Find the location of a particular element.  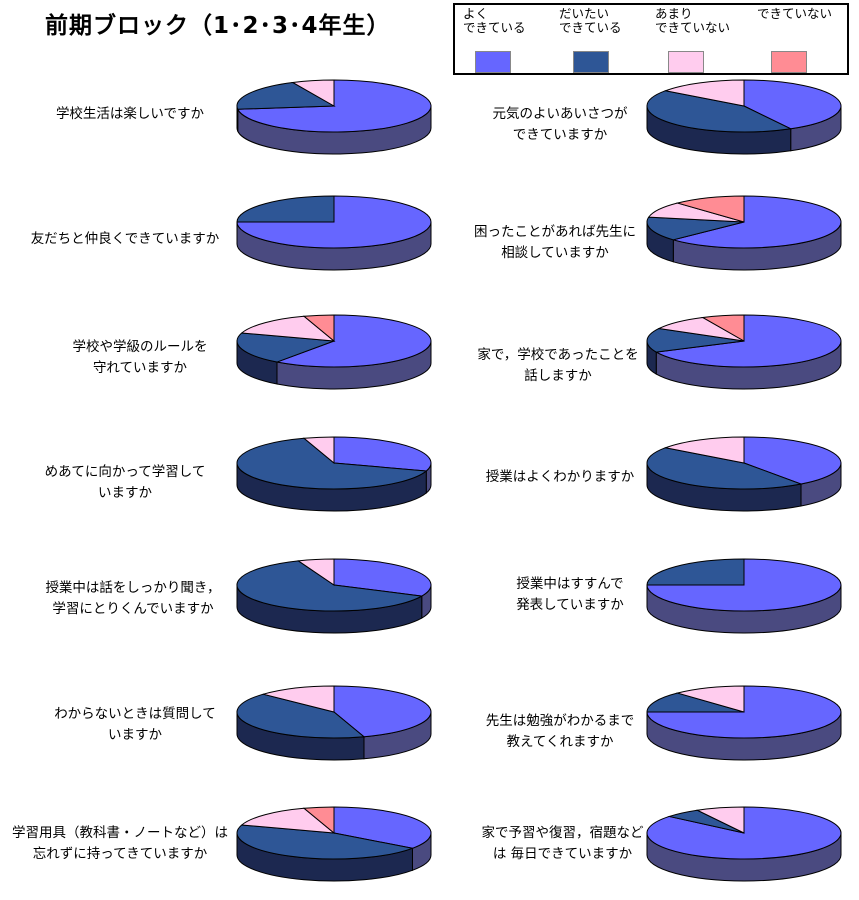

legend-label: できていない is located at coordinates (795, 13).